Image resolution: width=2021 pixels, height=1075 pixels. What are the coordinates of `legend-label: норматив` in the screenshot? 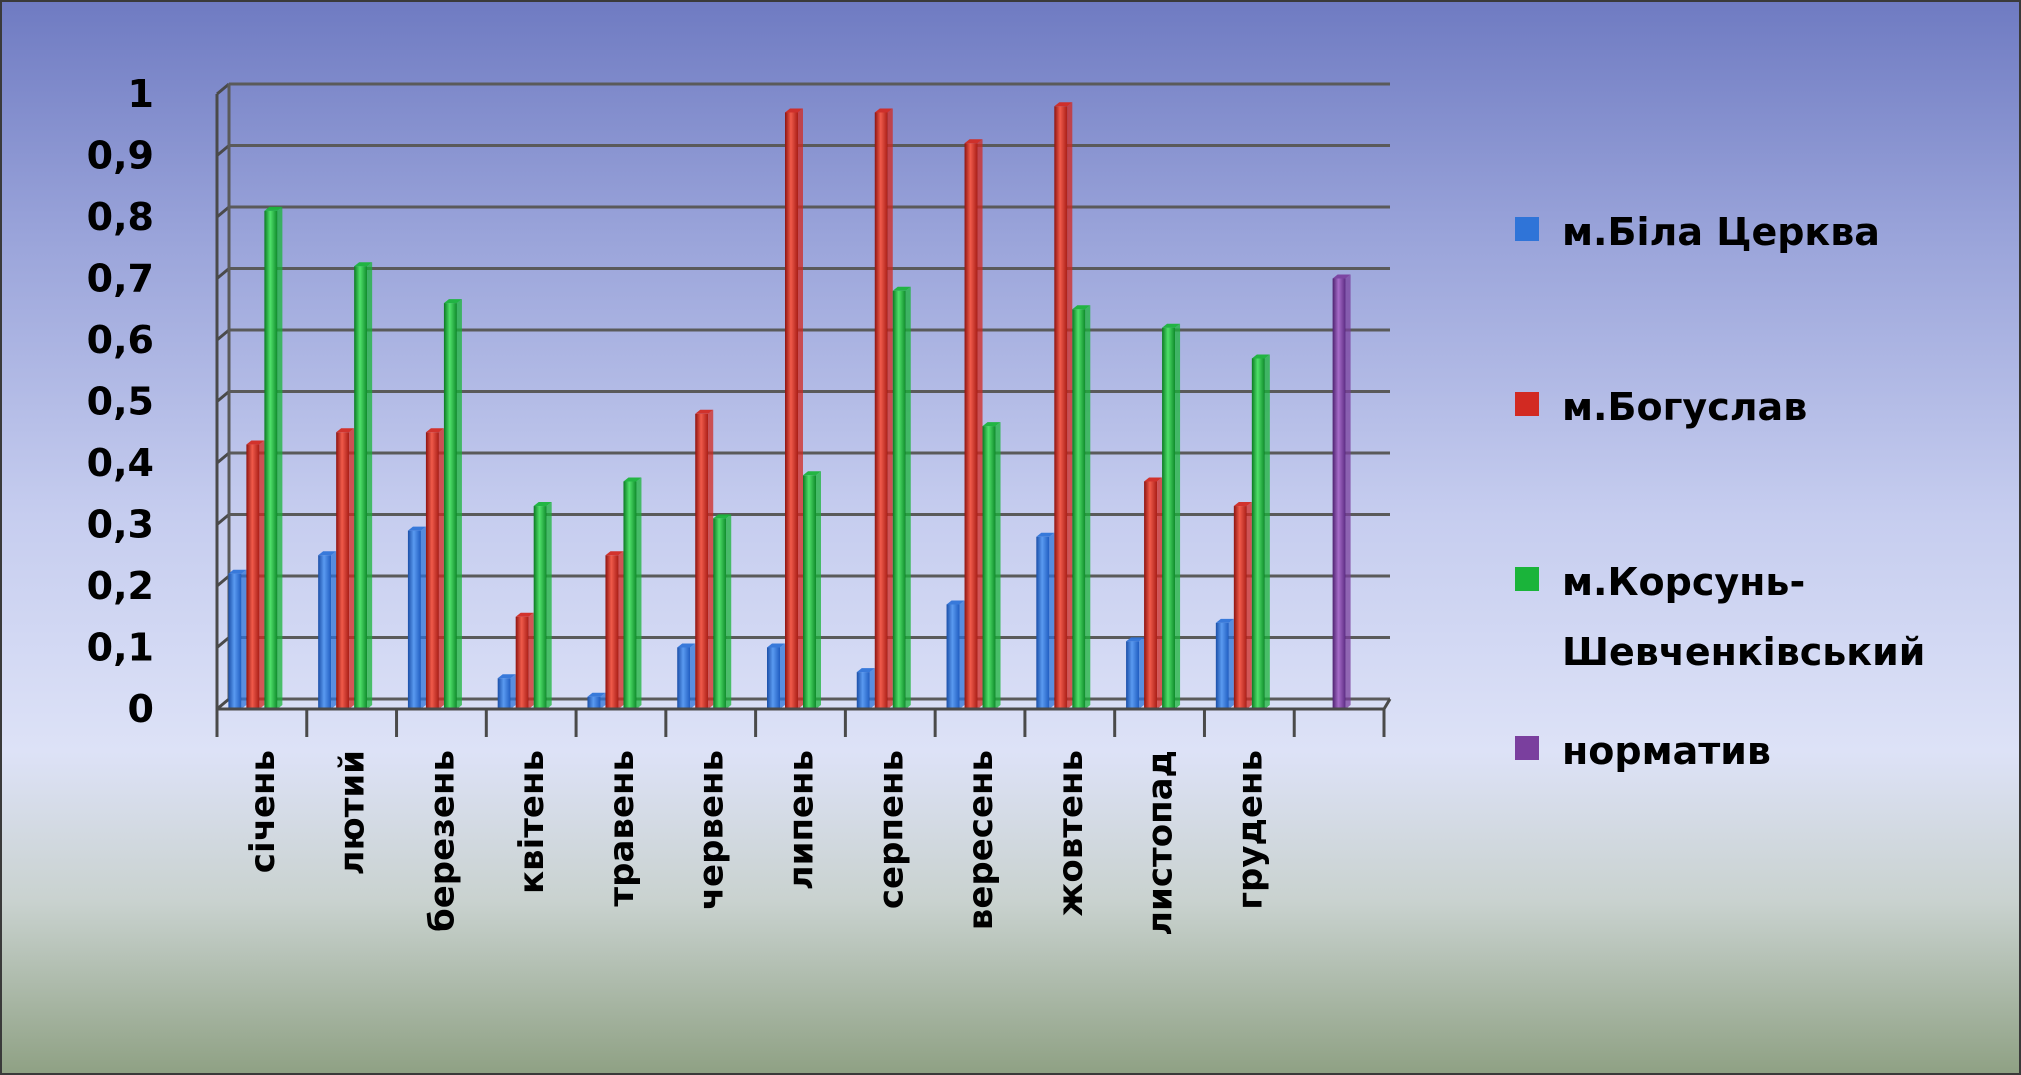 It's located at (1666, 751).